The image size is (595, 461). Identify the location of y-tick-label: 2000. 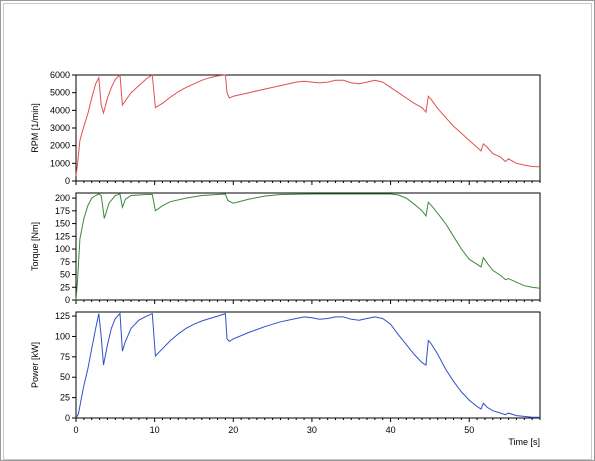
(60, 146).